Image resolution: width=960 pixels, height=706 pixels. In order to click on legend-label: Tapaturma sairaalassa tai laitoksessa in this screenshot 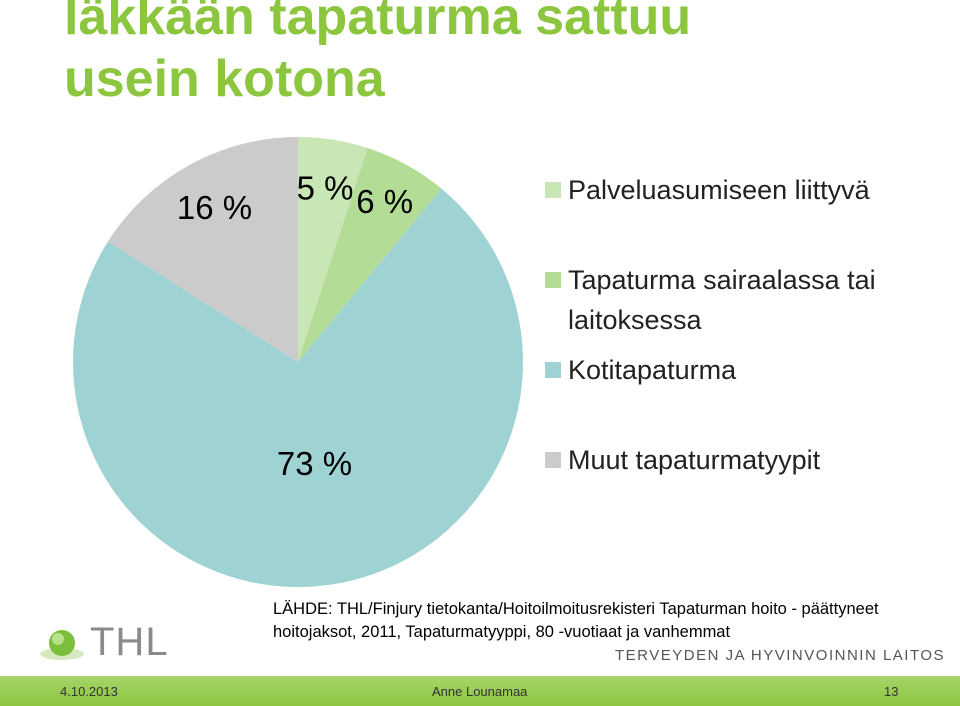, I will do `click(722, 300)`.